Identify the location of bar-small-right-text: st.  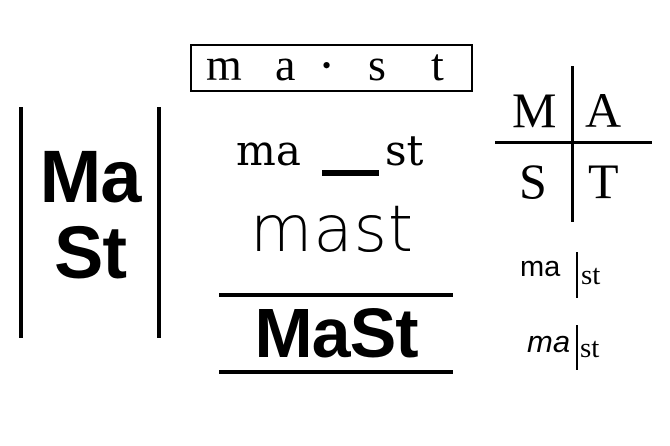
(591, 275).